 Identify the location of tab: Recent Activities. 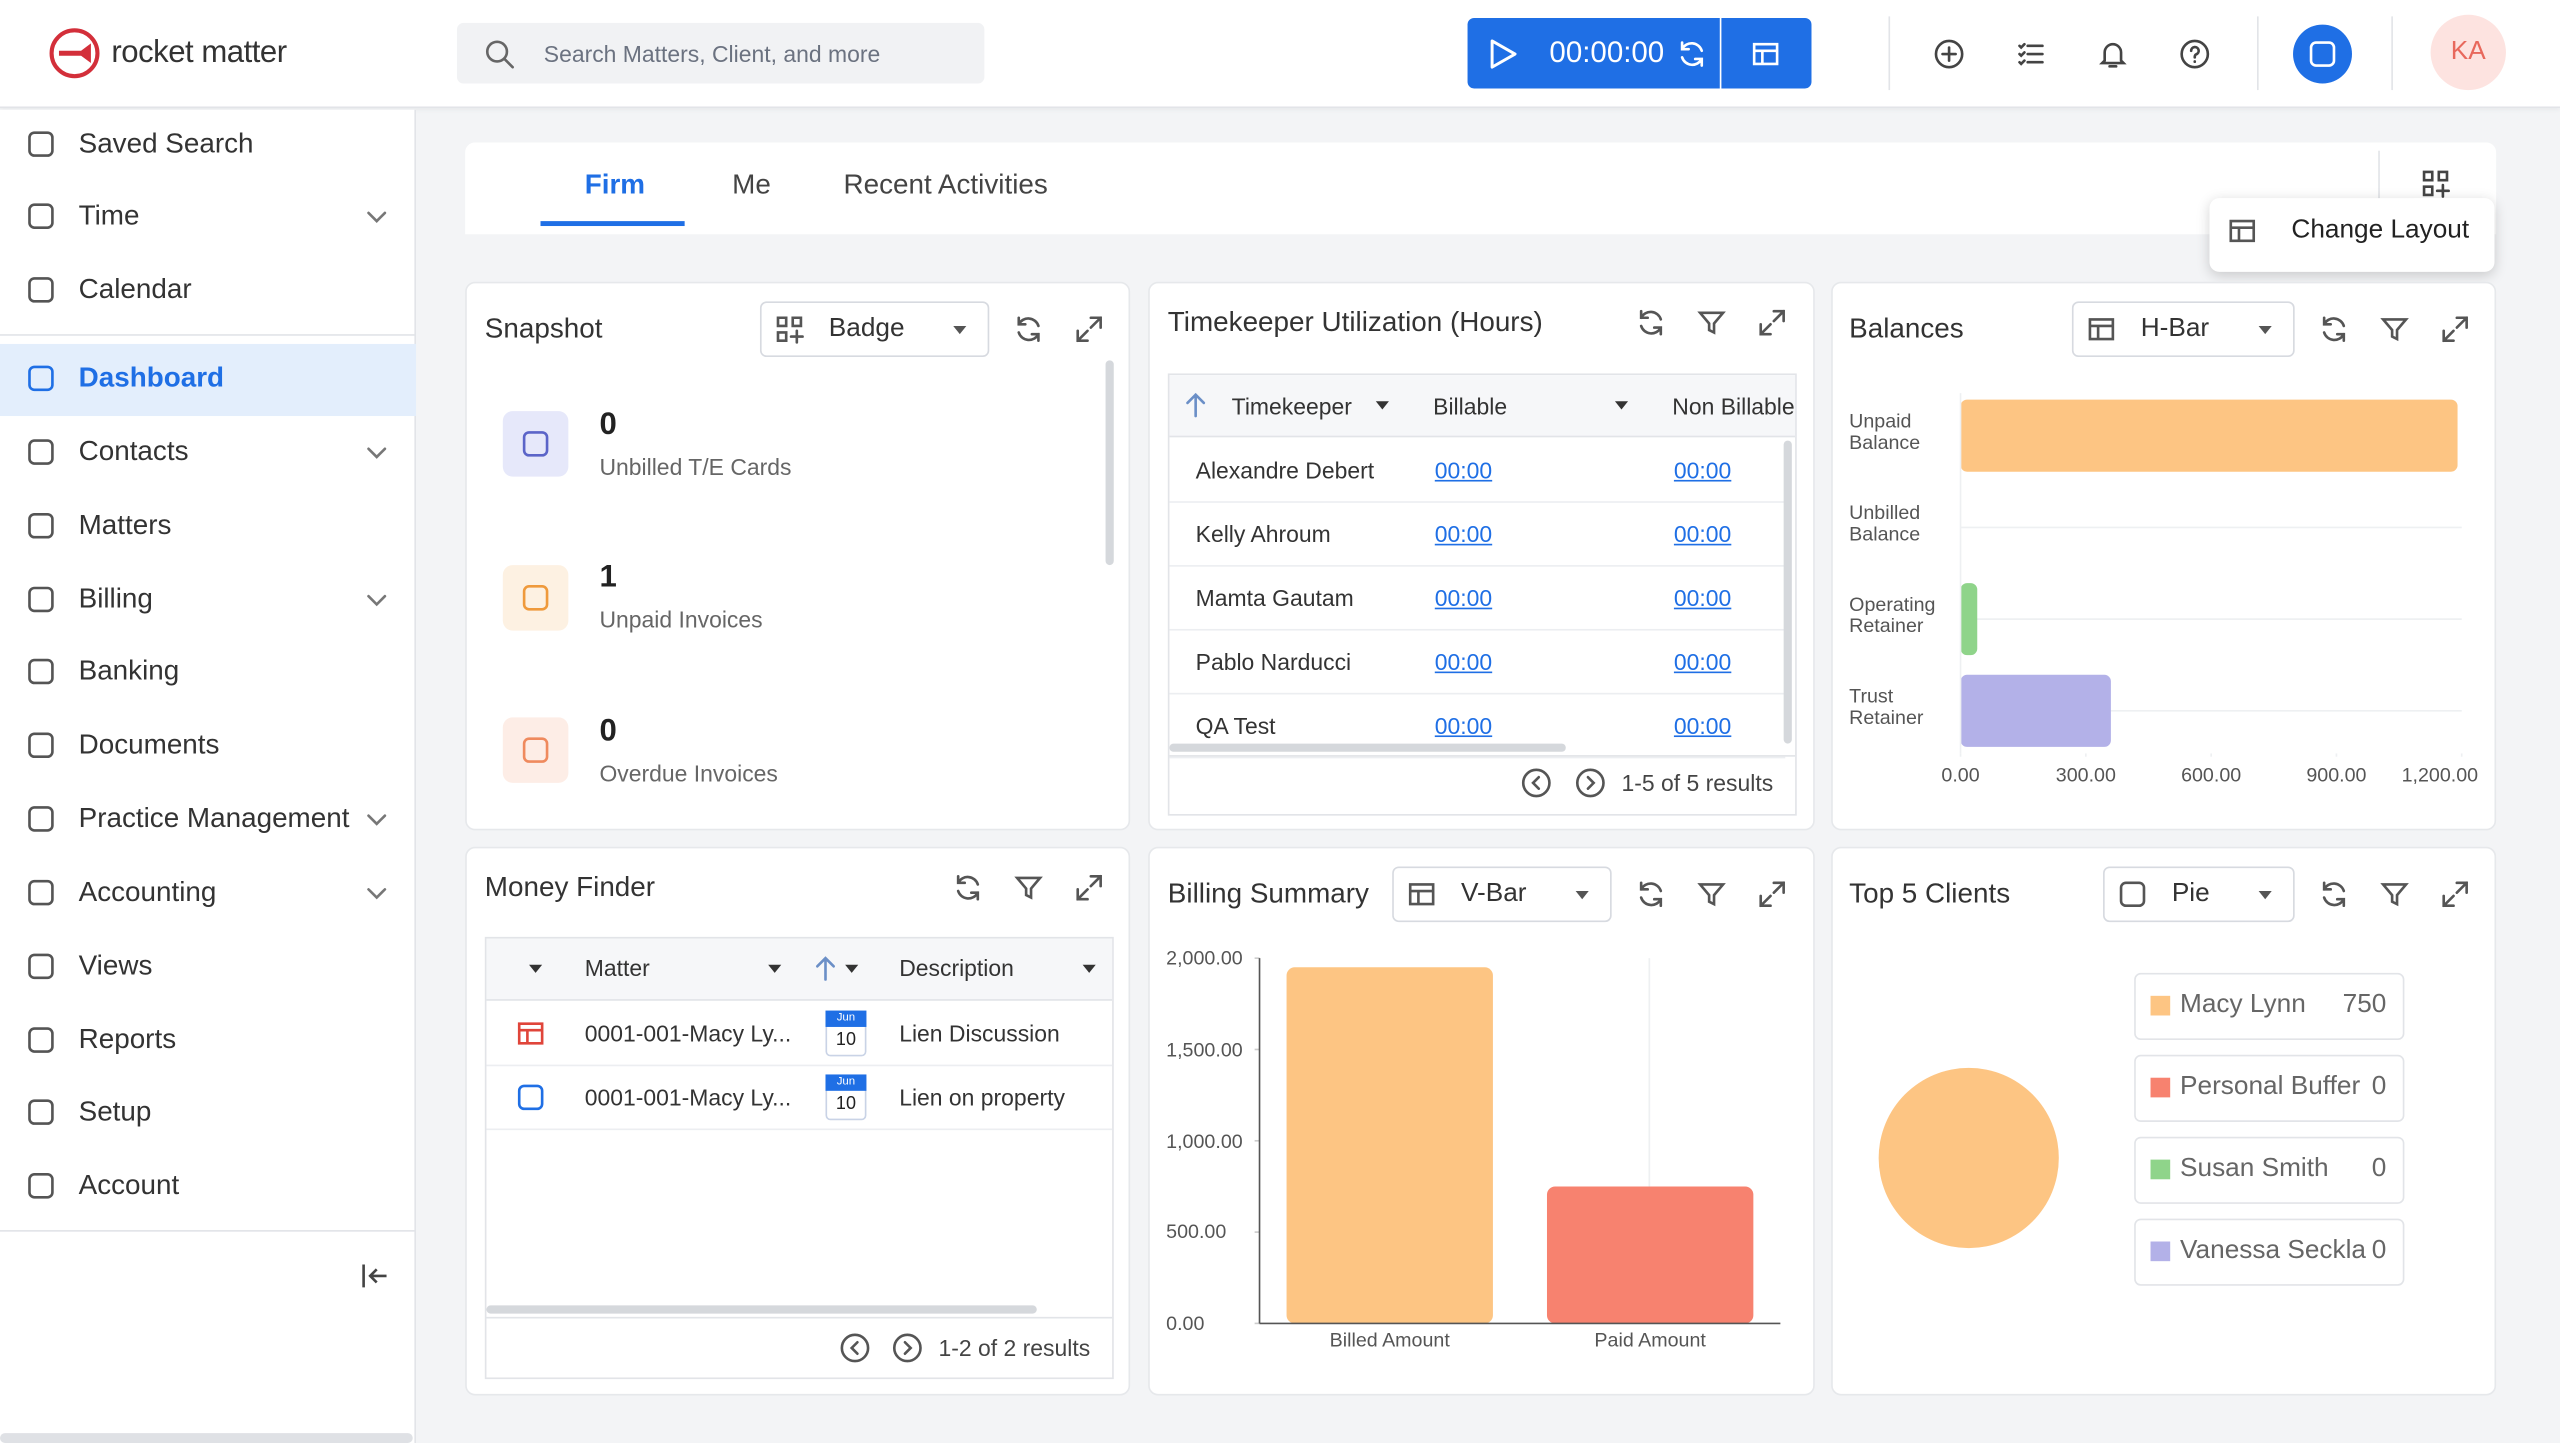
(945, 184).